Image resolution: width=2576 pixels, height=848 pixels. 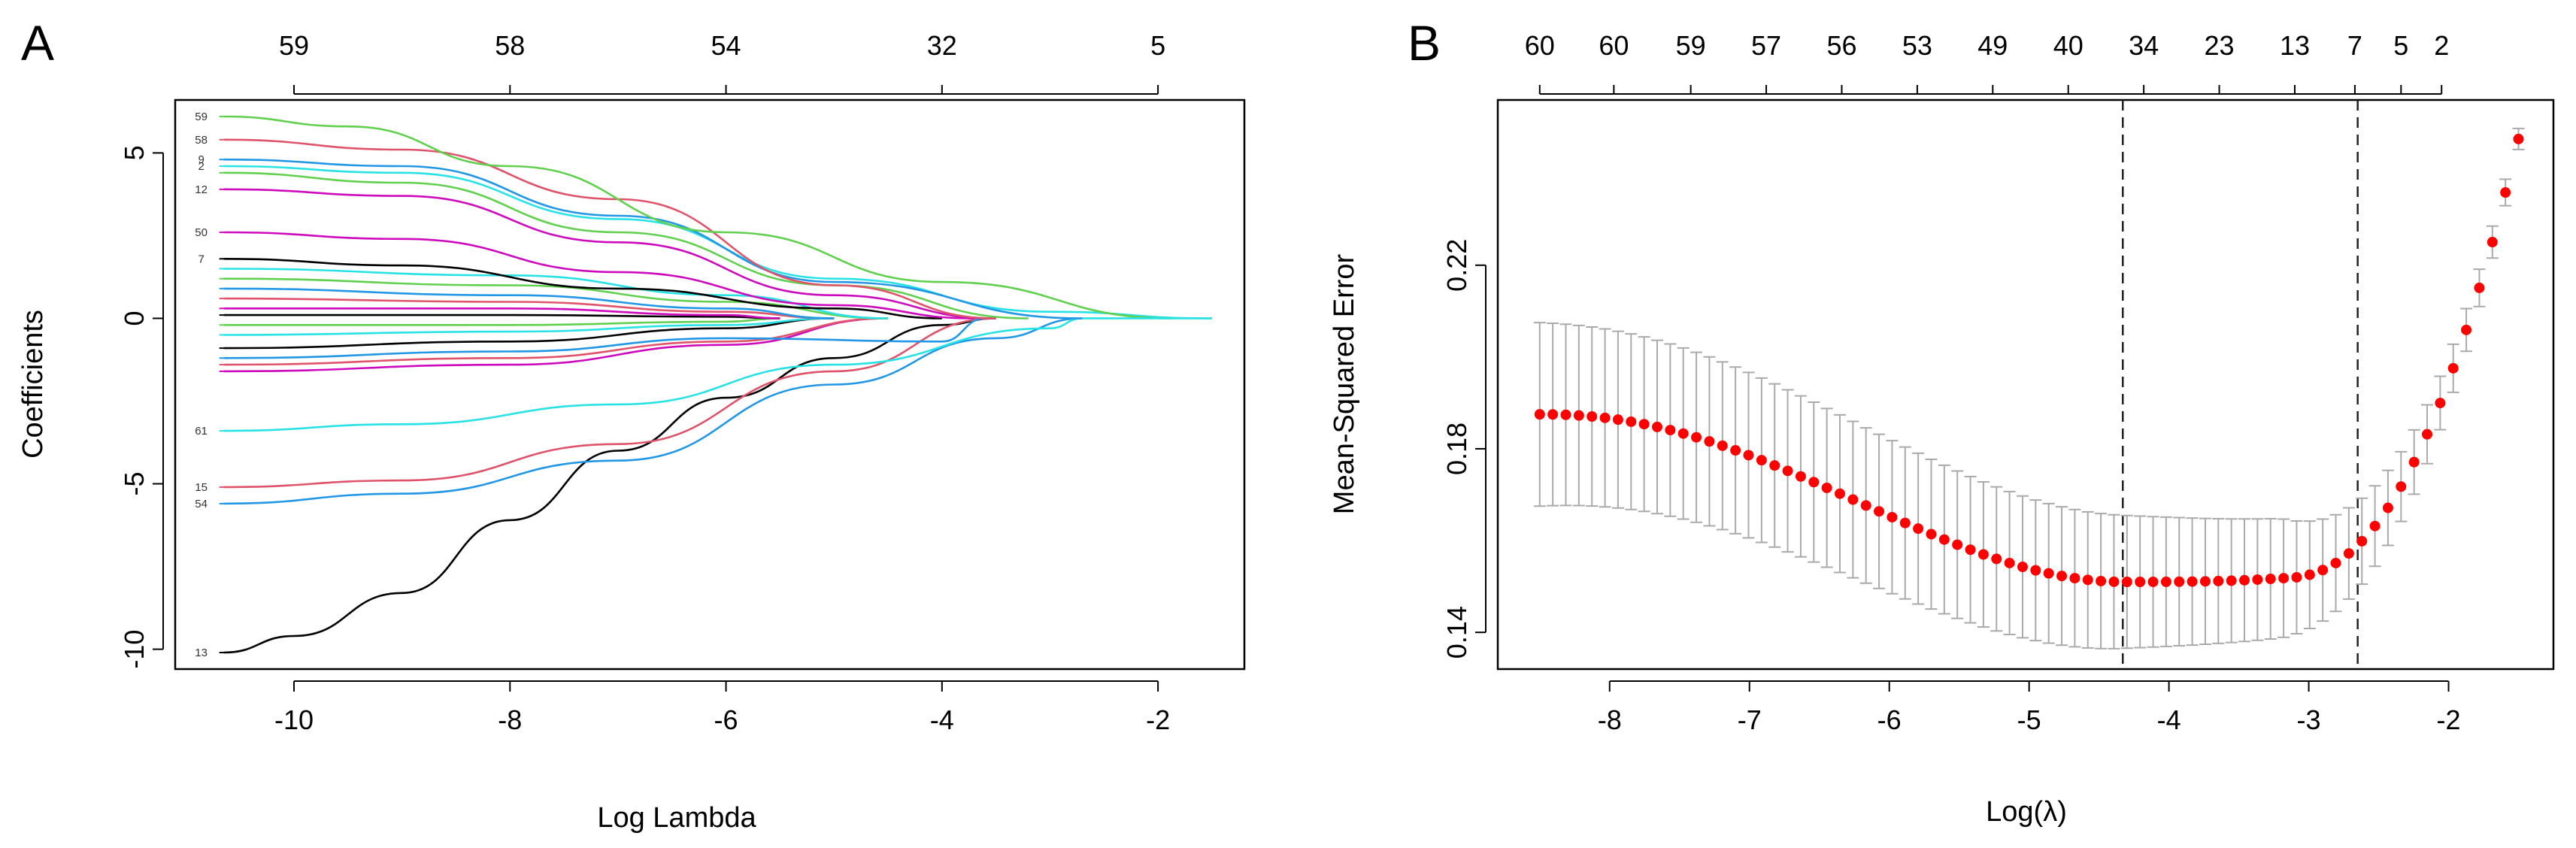 I want to click on x-tick-label: -8, so click(x=1610, y=719).